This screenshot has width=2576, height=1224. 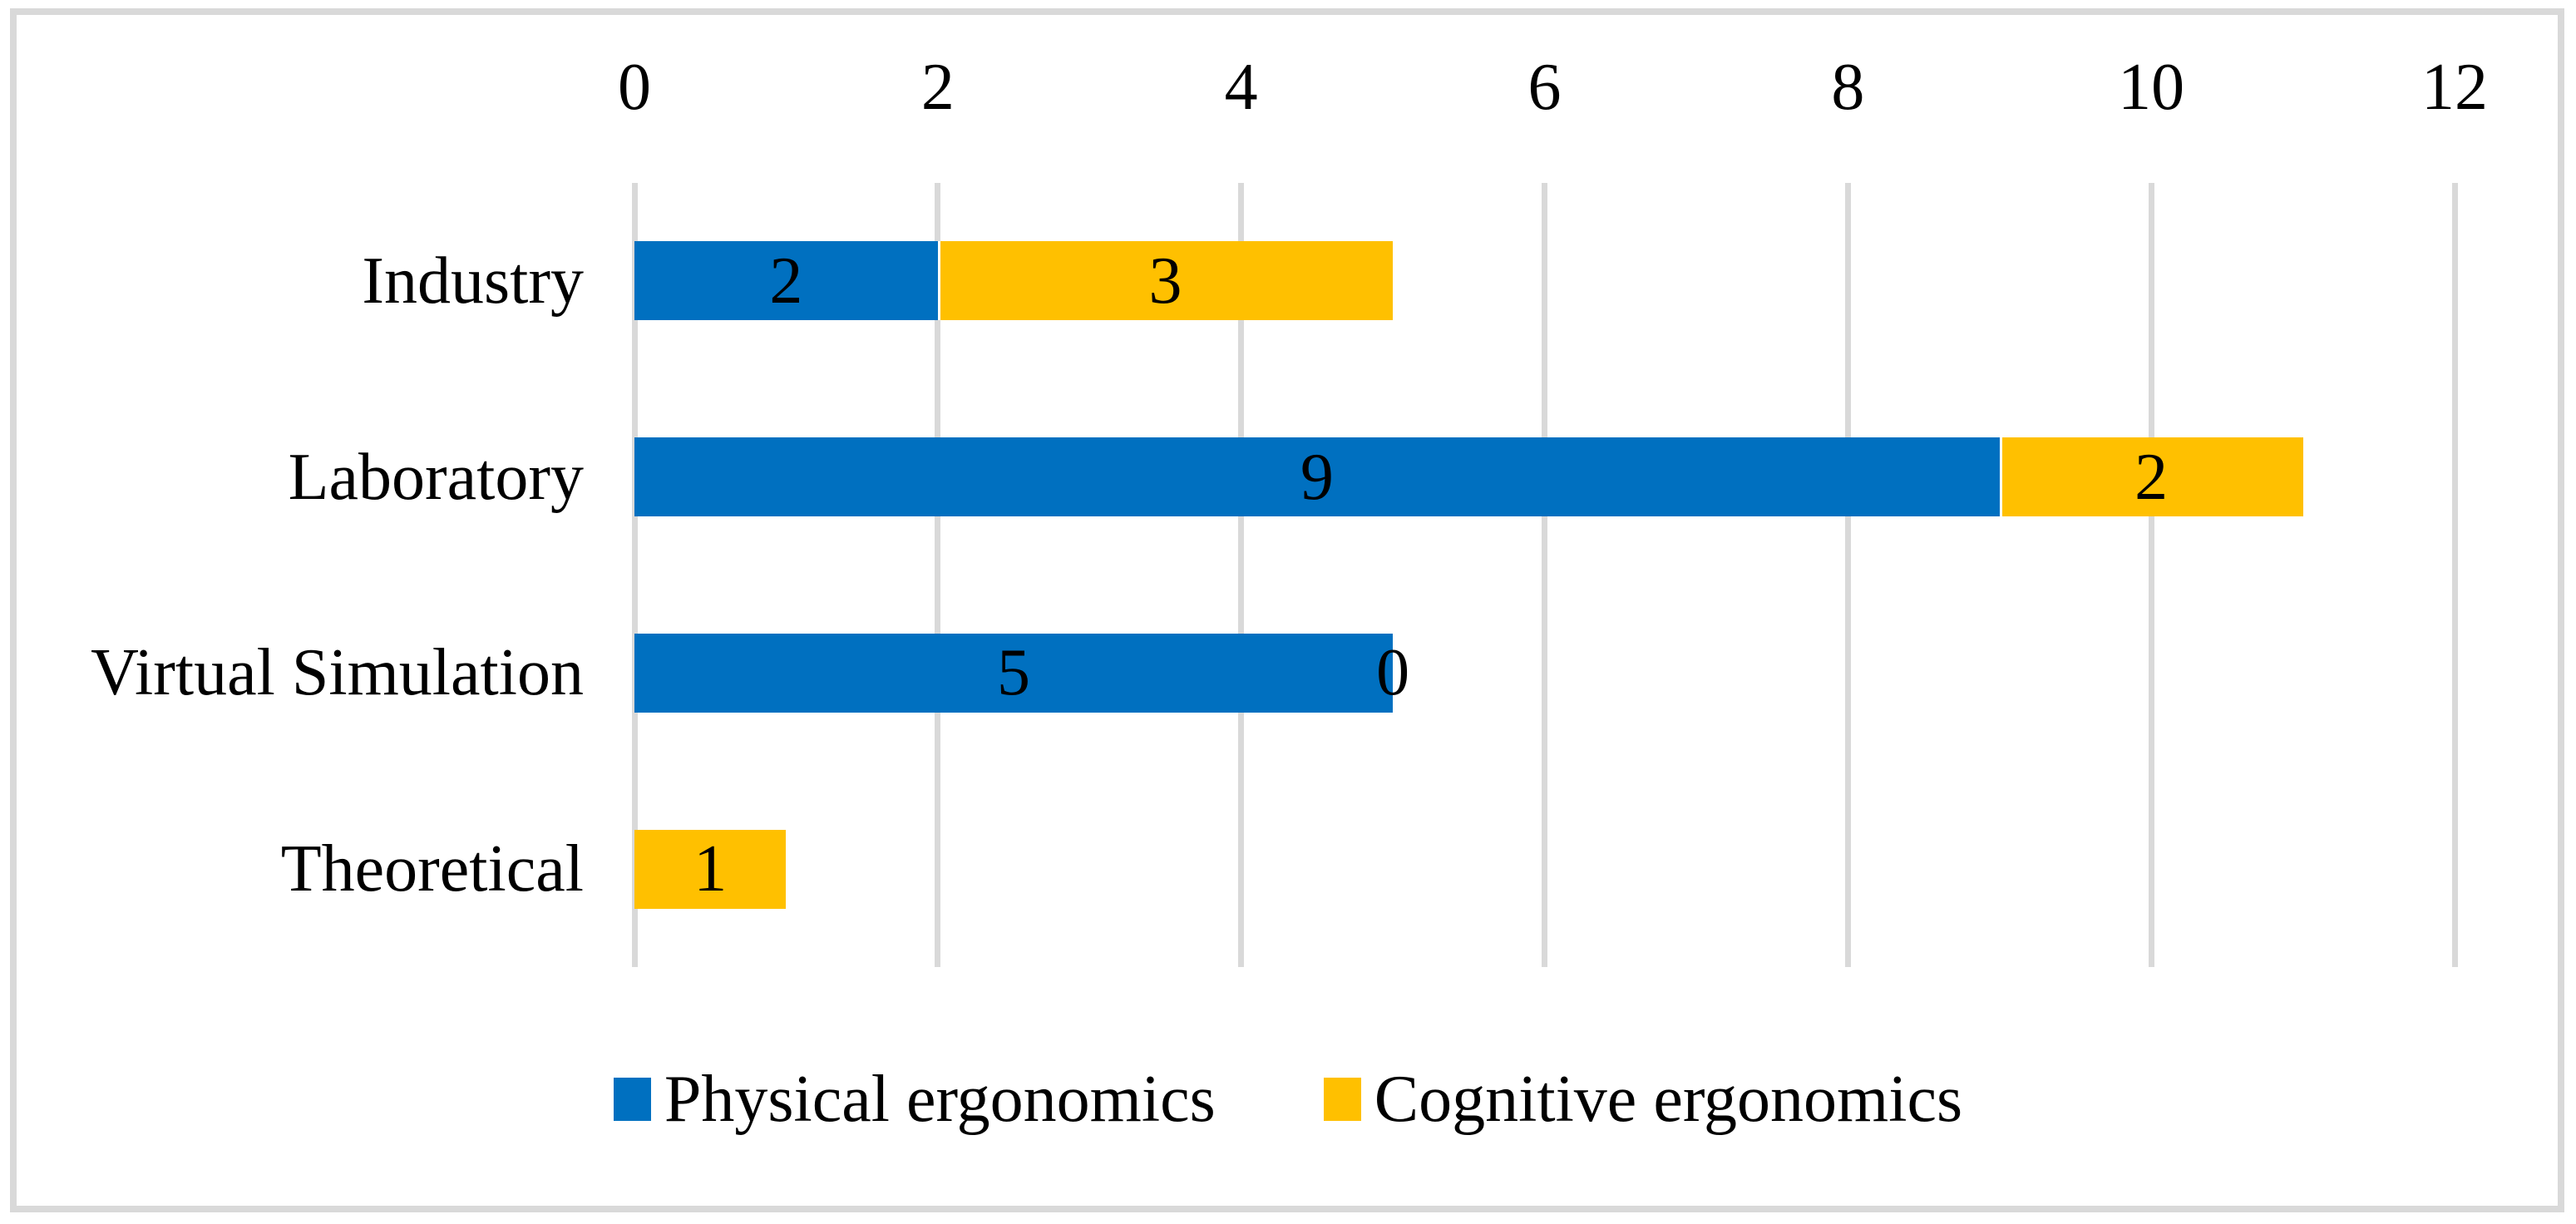 What do you see at coordinates (1848, 87) in the screenshot?
I see `x-tick-label: 8` at bounding box center [1848, 87].